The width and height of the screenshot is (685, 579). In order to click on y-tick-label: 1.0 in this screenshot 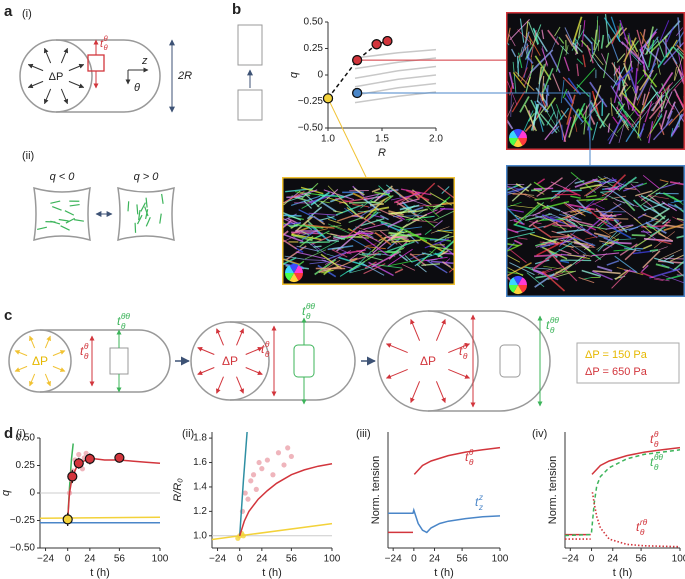, I will do `click(200, 535)`.